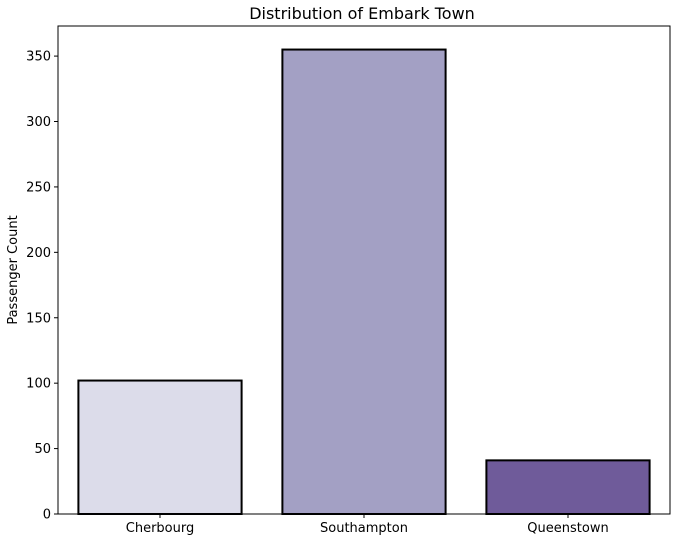 The height and width of the screenshot is (541, 677). What do you see at coordinates (38, 318) in the screenshot?
I see `y-tick-label: 150` at bounding box center [38, 318].